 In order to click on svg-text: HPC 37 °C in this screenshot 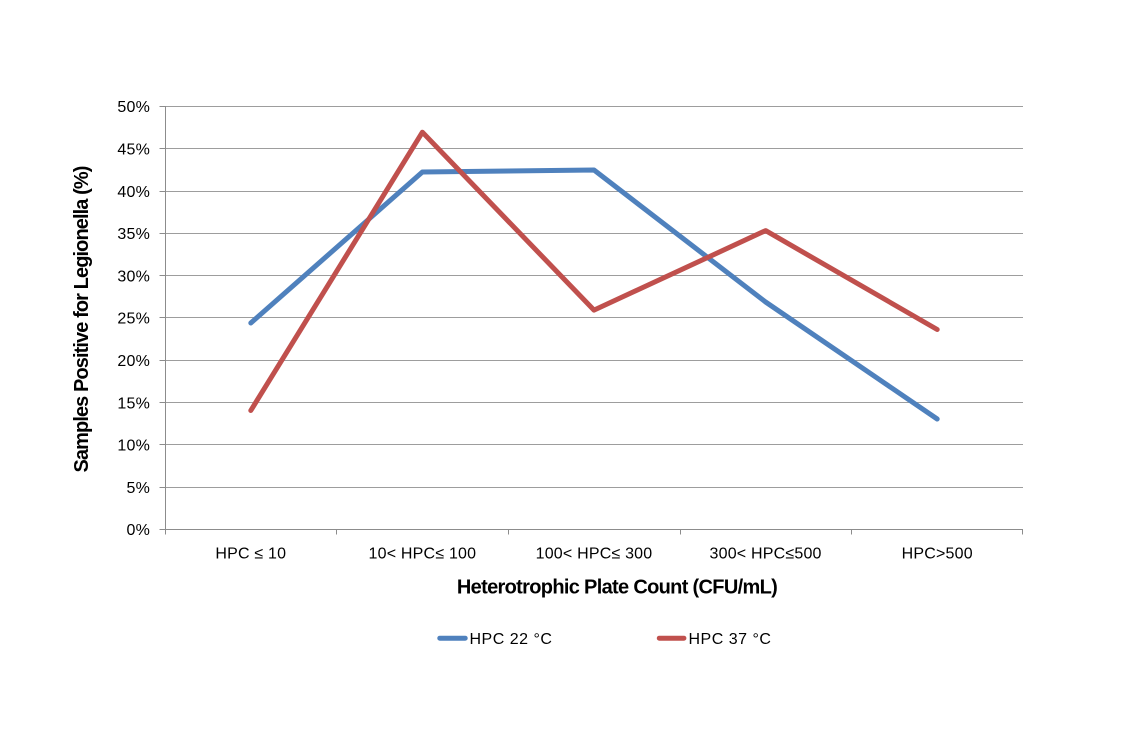, I will do `click(730, 639)`.